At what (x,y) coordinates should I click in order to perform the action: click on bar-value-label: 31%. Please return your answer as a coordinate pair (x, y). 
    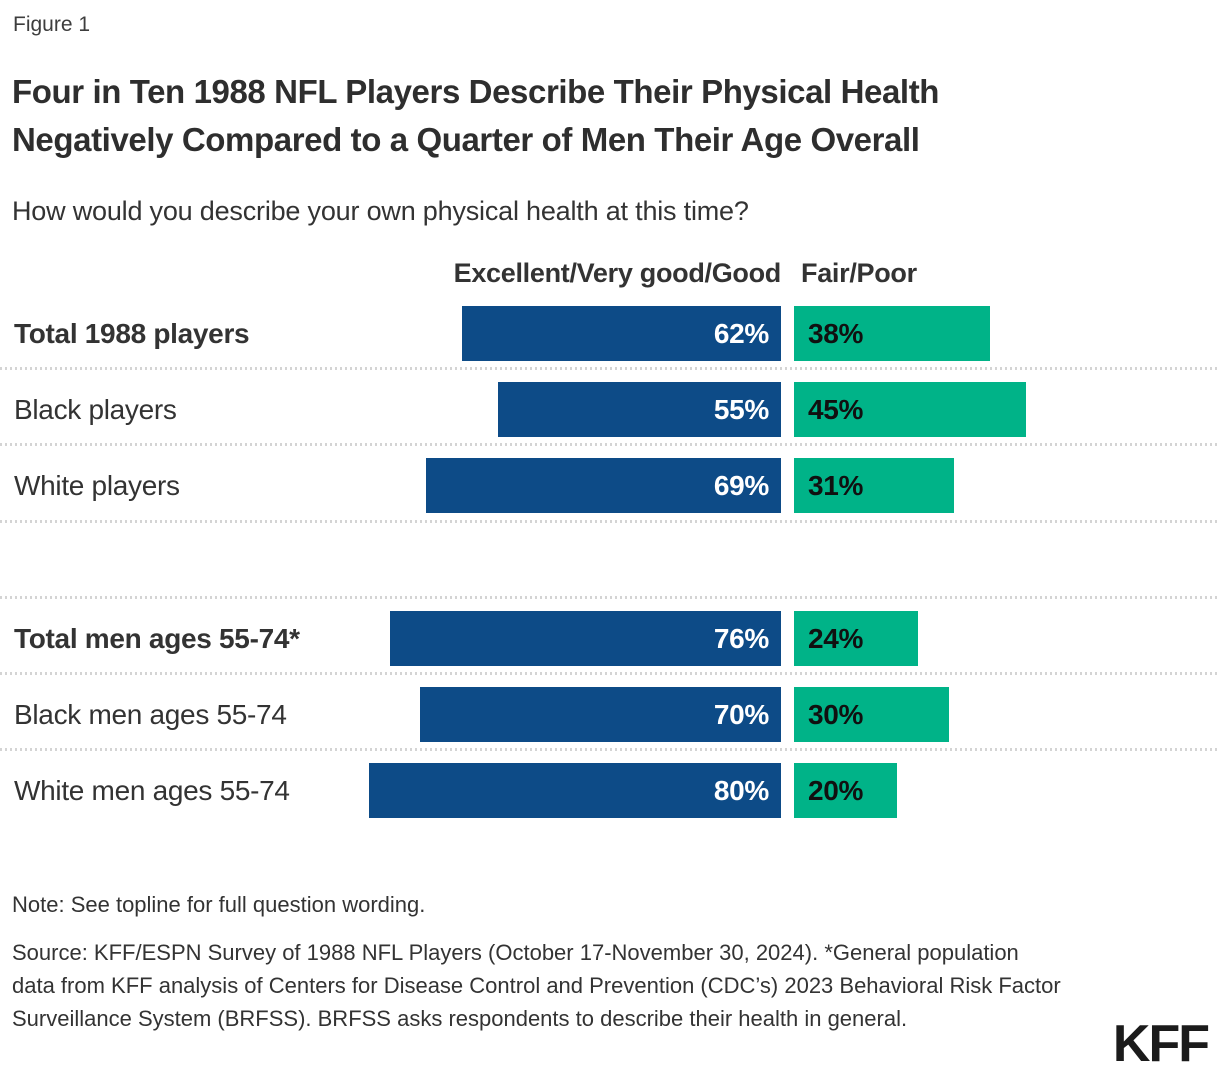
    Looking at the image, I should click on (836, 485).